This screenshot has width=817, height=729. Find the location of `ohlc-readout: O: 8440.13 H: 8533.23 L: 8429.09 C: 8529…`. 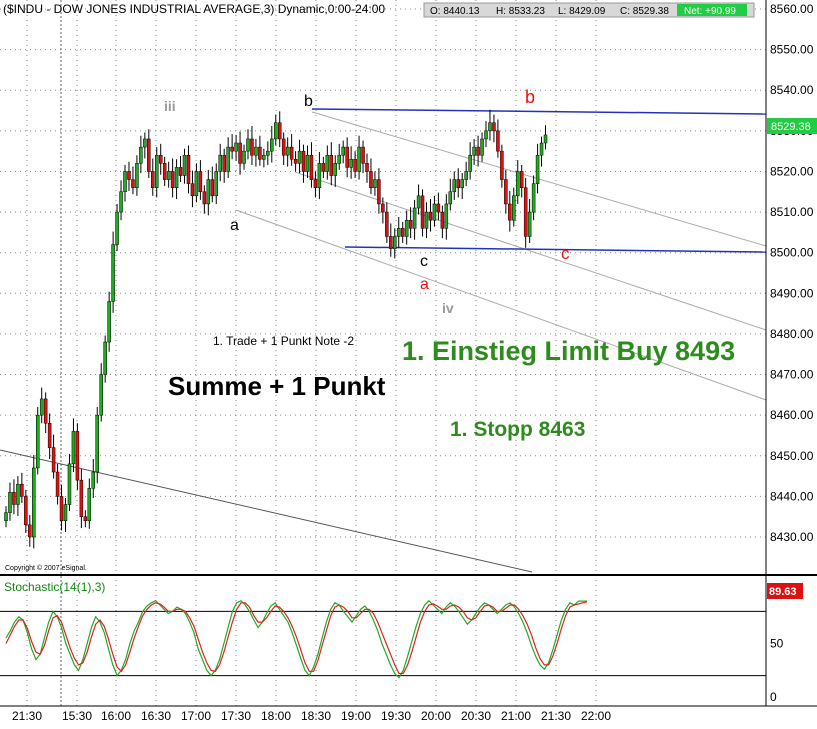

ohlc-readout: O: 8440.13 H: 8533.23 L: 8429.09 C: 8529… is located at coordinates (589, 10).